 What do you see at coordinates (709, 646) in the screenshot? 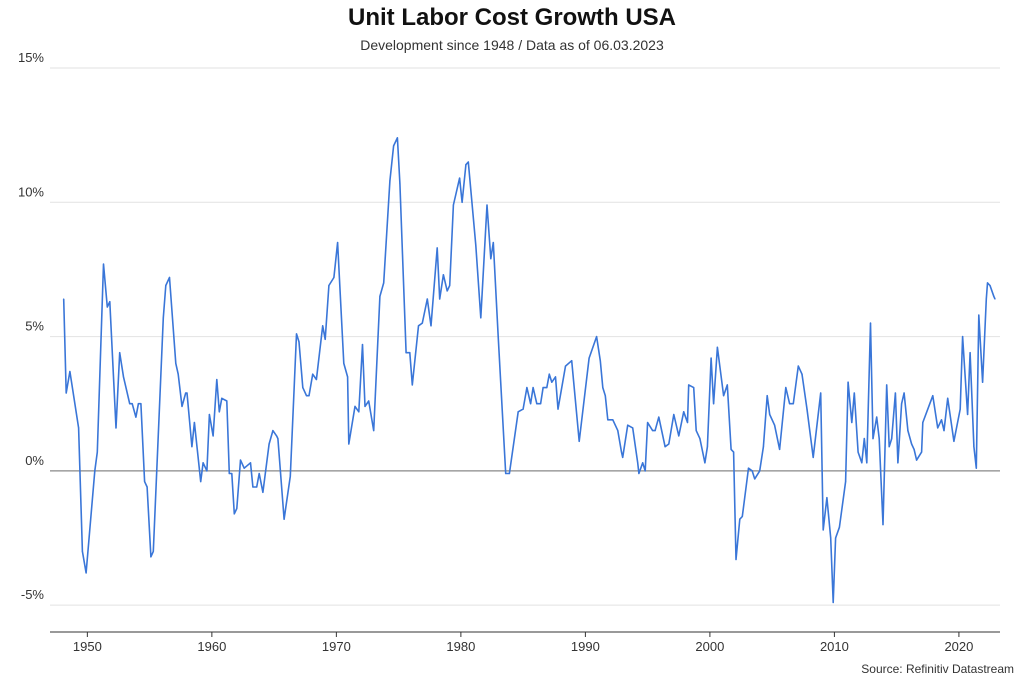
I see `x-tick-label: 2000` at bounding box center [709, 646].